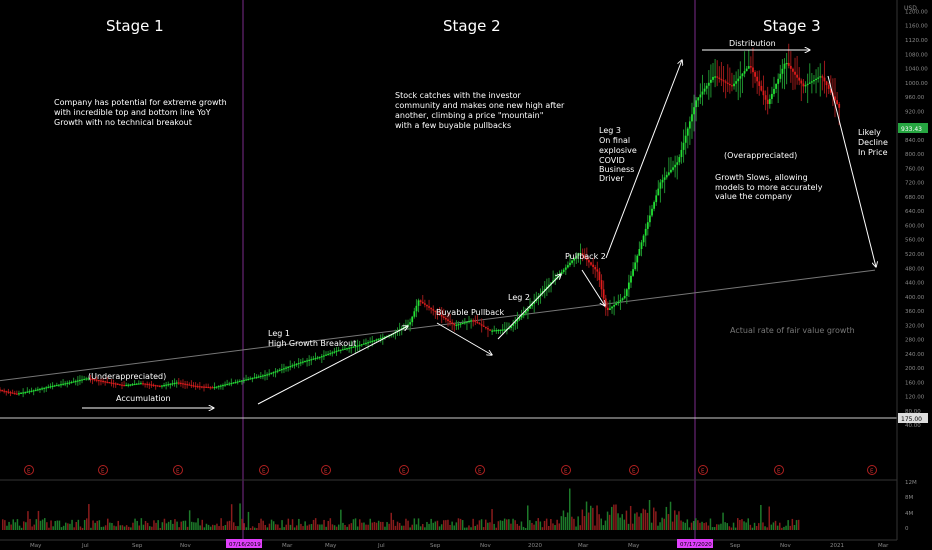 The image size is (932, 550). What do you see at coordinates (915, 269) in the screenshot?
I see `price-tick-18: 480.00` at bounding box center [915, 269].